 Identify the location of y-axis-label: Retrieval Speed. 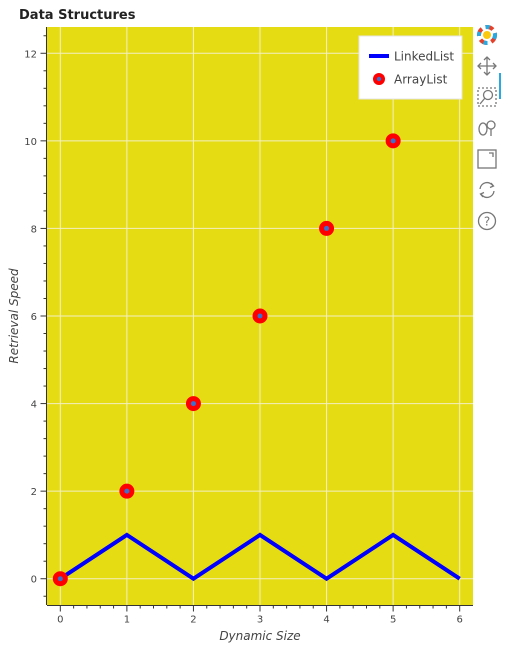
(14, 316).